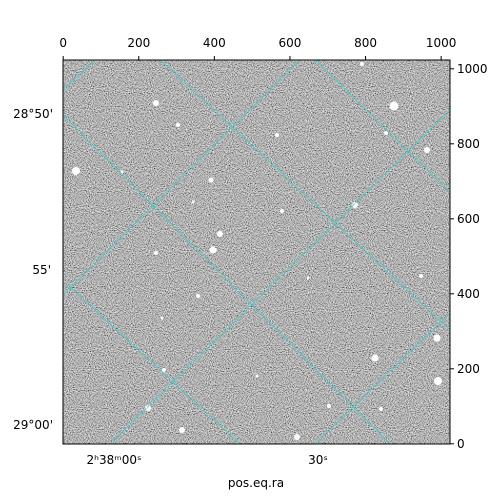 This screenshot has height=504, width=500. What do you see at coordinates (138, 43) in the screenshot?
I see `x-tick-label: 200` at bounding box center [138, 43].